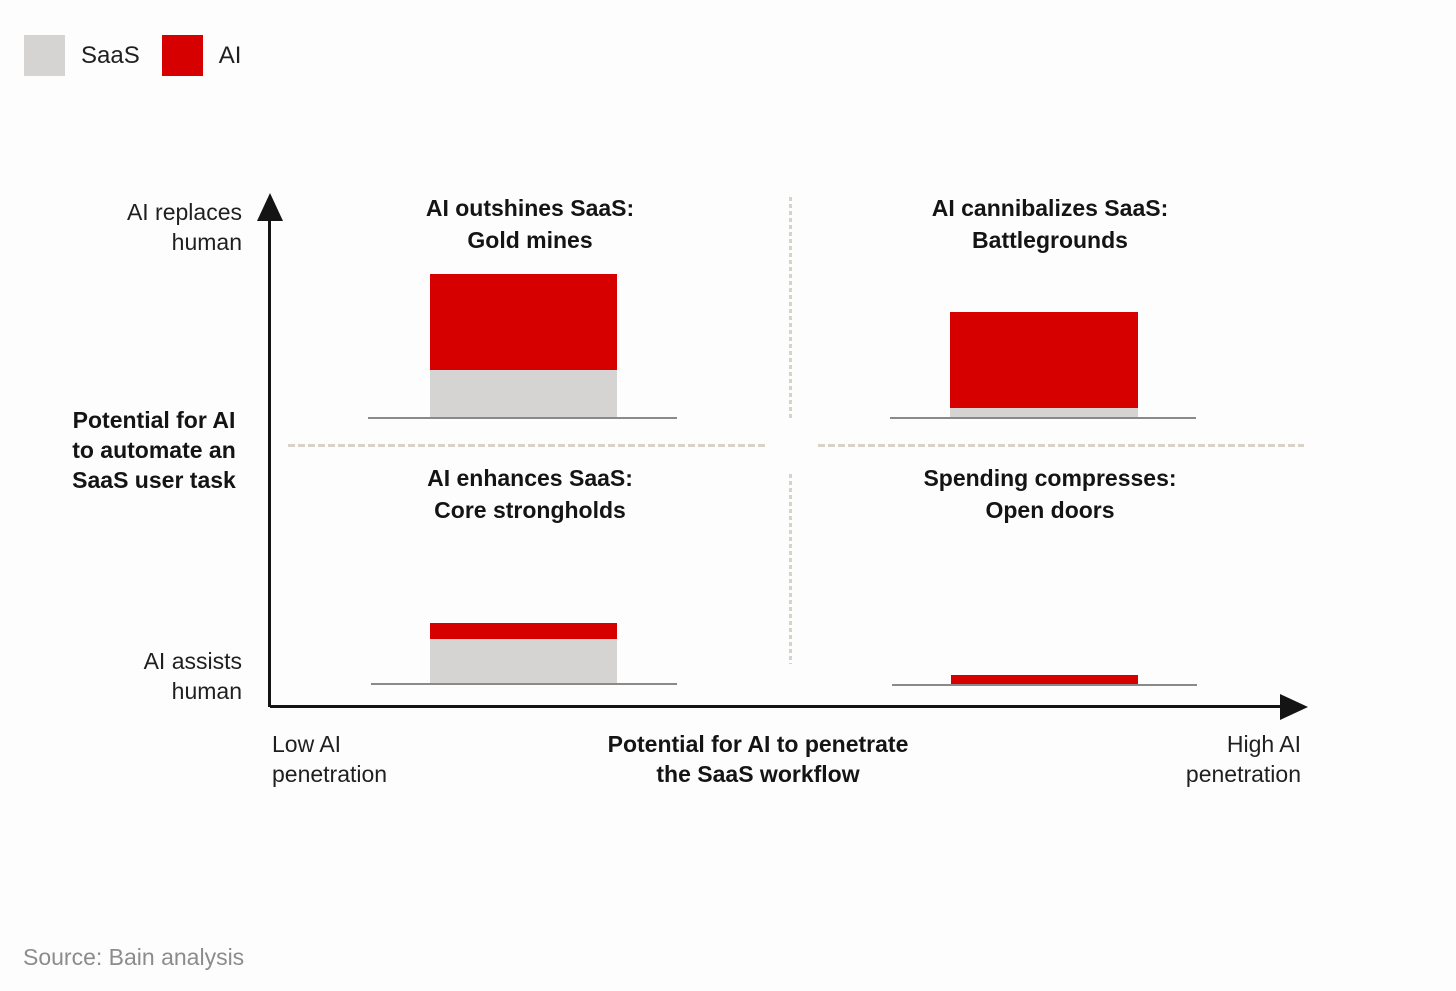  What do you see at coordinates (230, 55) in the screenshot?
I see `legend-label-ai: AI` at bounding box center [230, 55].